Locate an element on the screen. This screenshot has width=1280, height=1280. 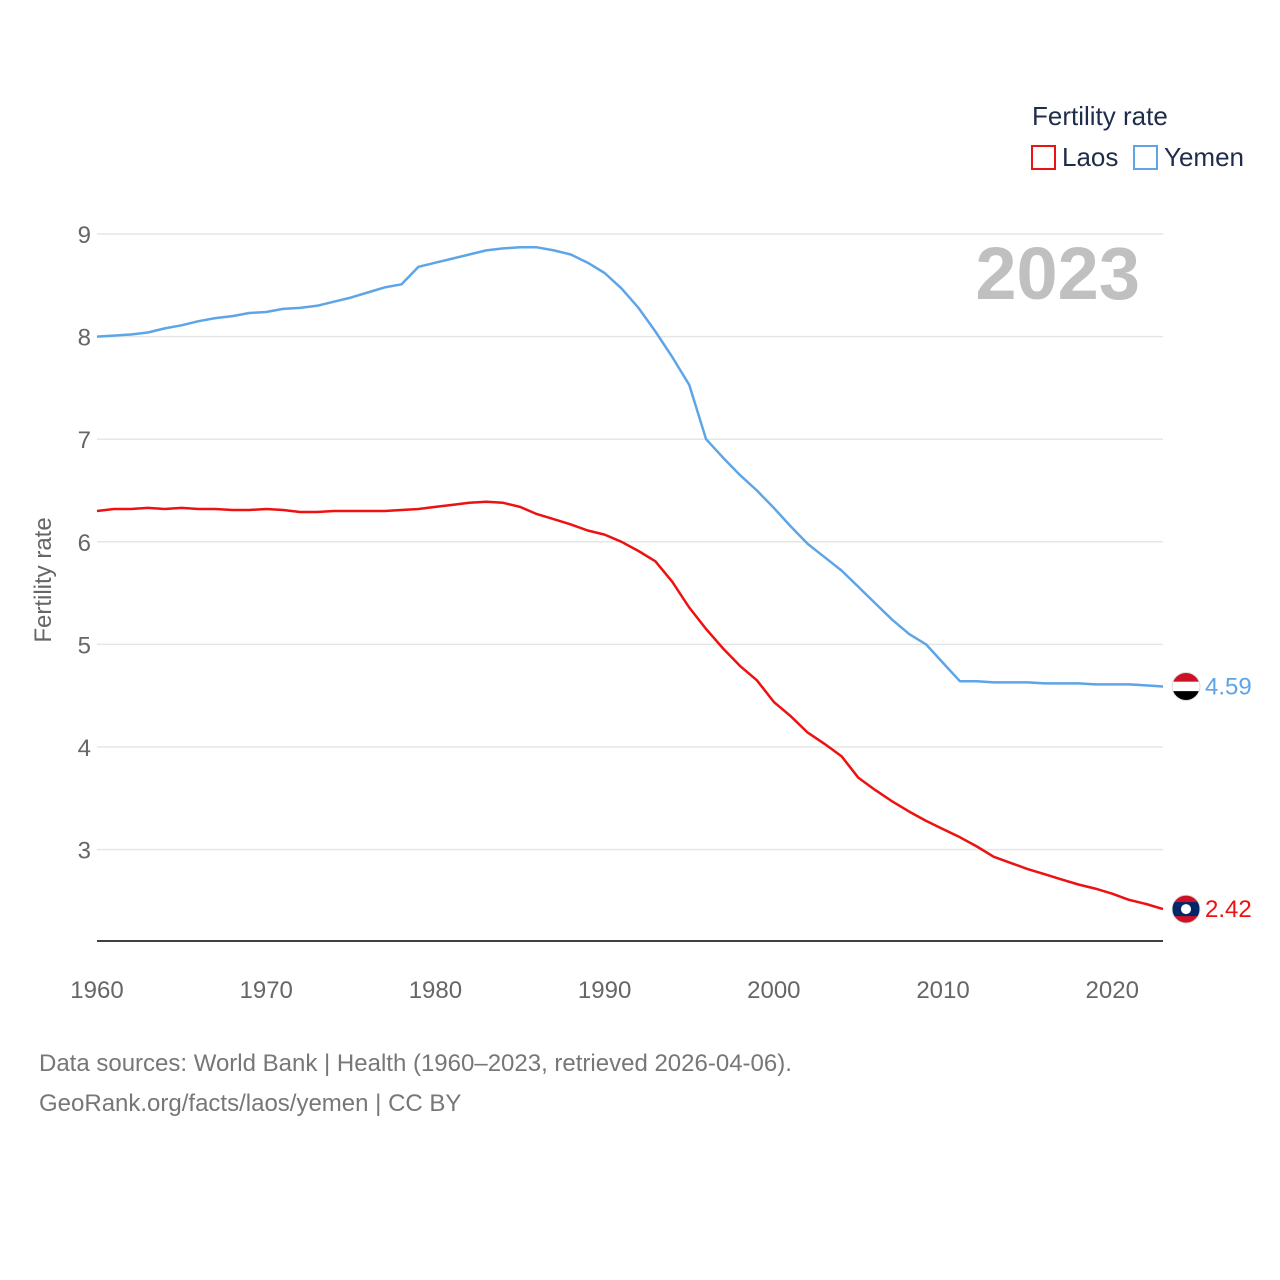
legend-item-laos: Laos is located at coordinates (1074, 157).